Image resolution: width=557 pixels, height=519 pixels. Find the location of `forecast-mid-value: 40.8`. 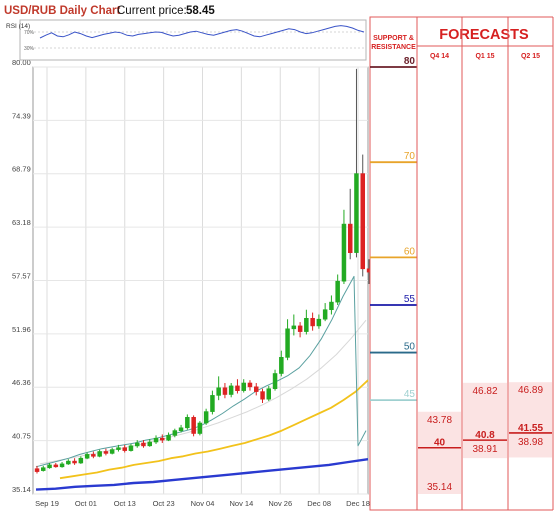

forecast-mid-value: 40.8 is located at coordinates (485, 435).